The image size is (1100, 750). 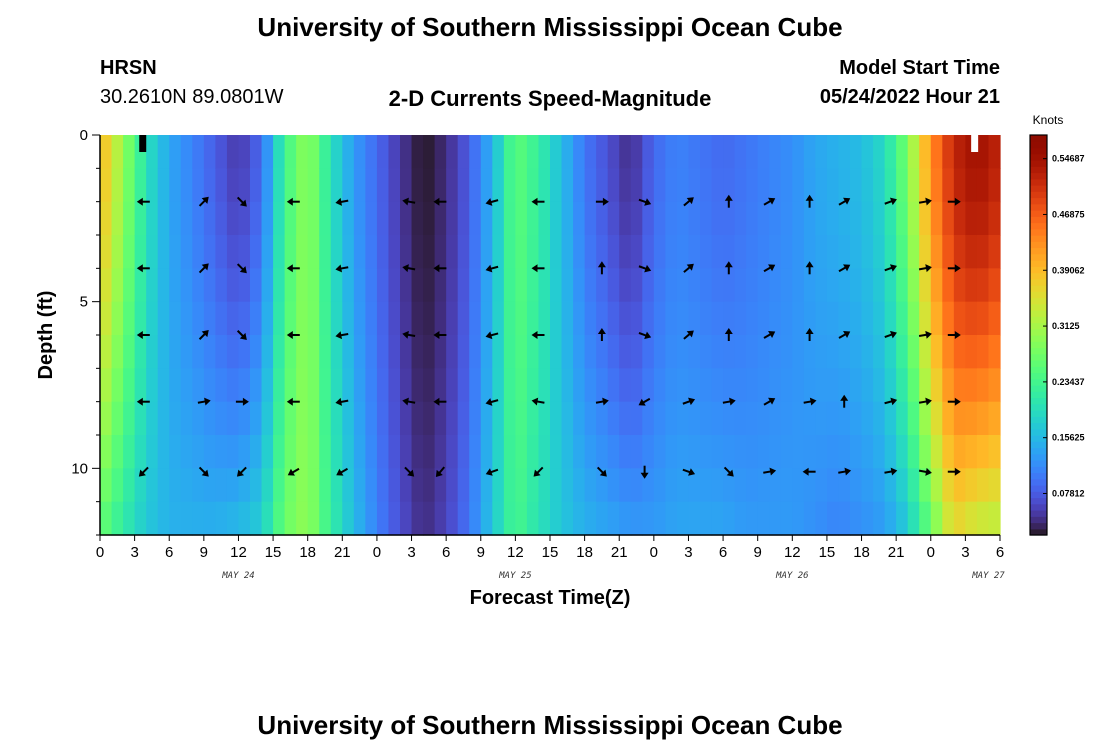 I want to click on x-tick-label: 12, so click(x=238, y=552).